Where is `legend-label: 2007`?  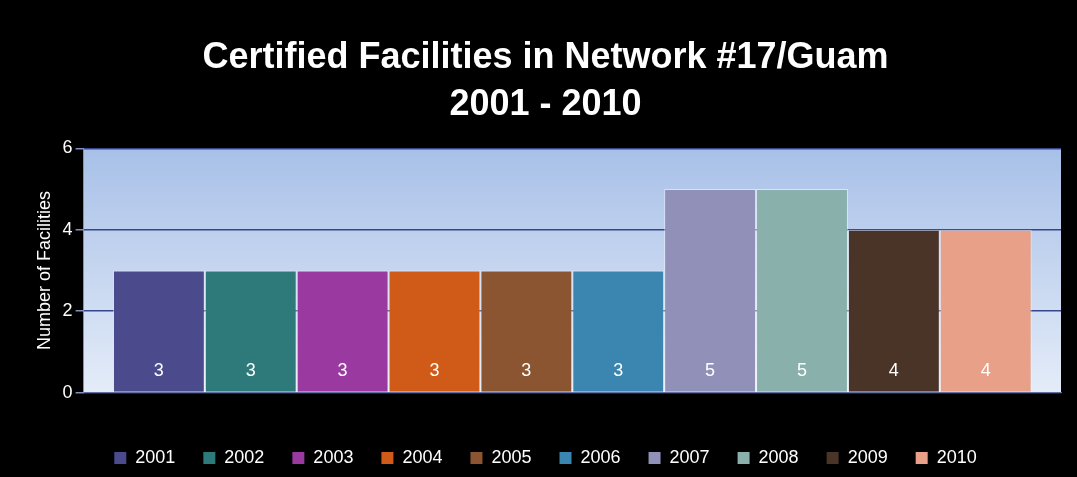 legend-label: 2007 is located at coordinates (689, 456).